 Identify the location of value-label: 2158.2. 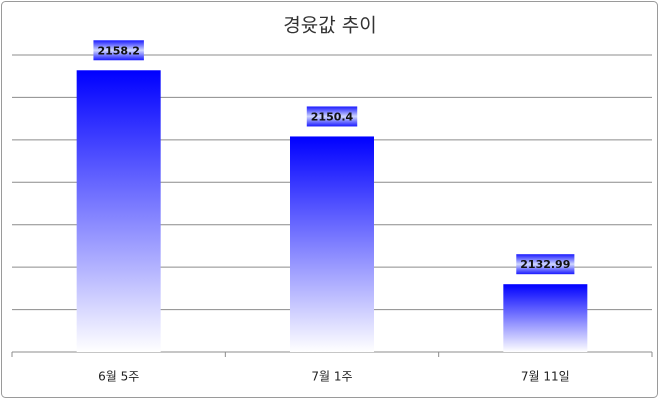
(118, 50).